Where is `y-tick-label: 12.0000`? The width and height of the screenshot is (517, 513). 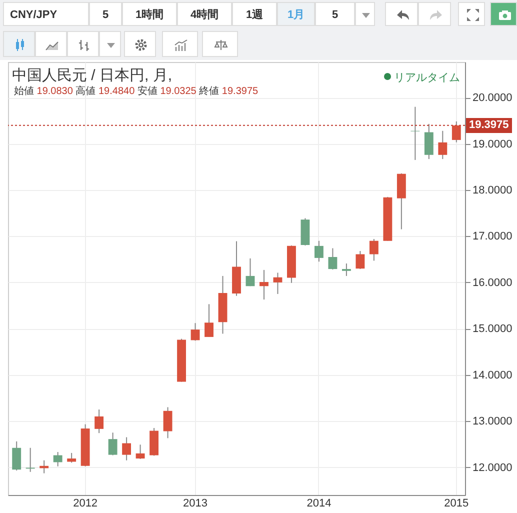 y-tick-label: 12.0000 is located at coordinates (492, 468).